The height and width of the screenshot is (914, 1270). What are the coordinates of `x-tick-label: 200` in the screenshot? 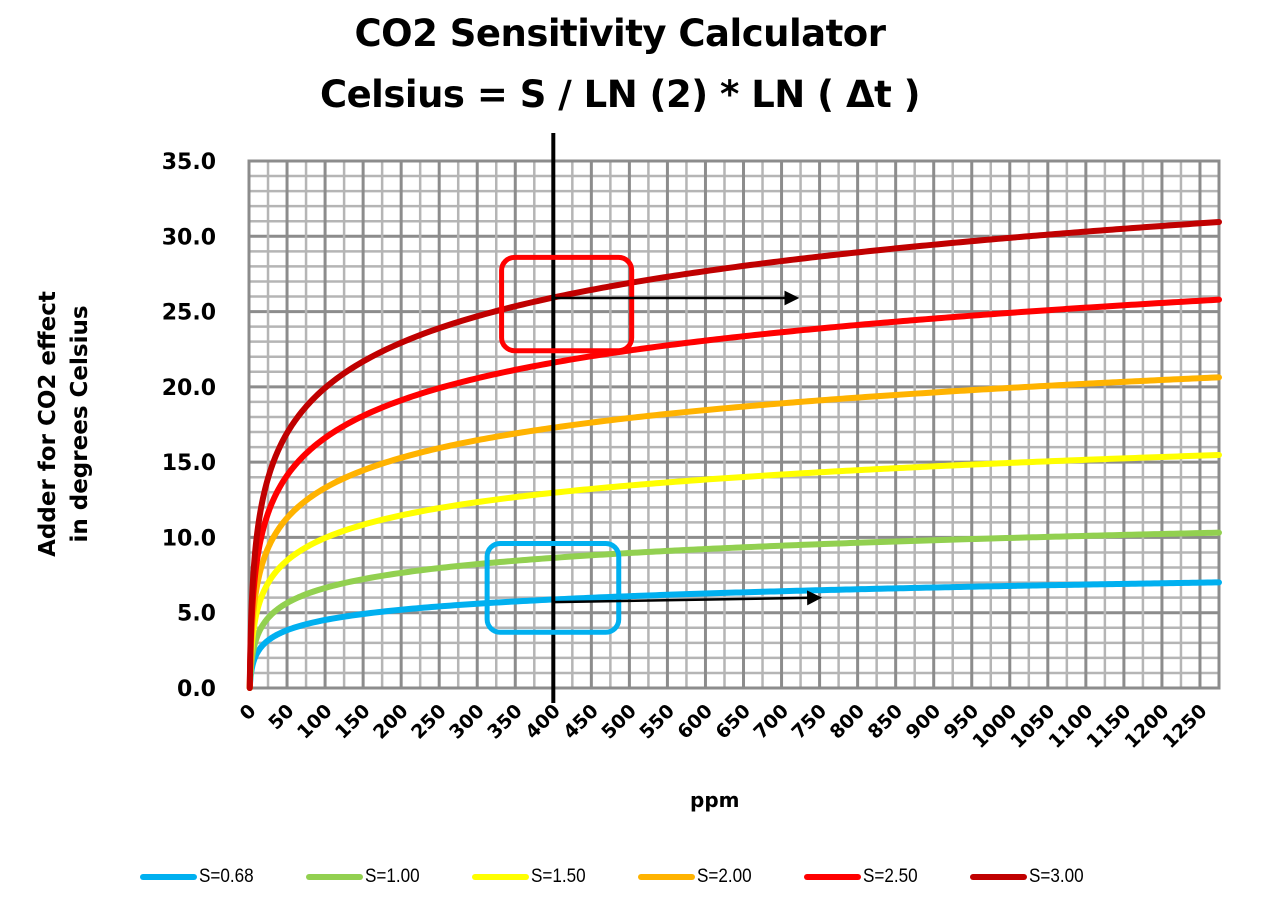 It's located at (391, 722).